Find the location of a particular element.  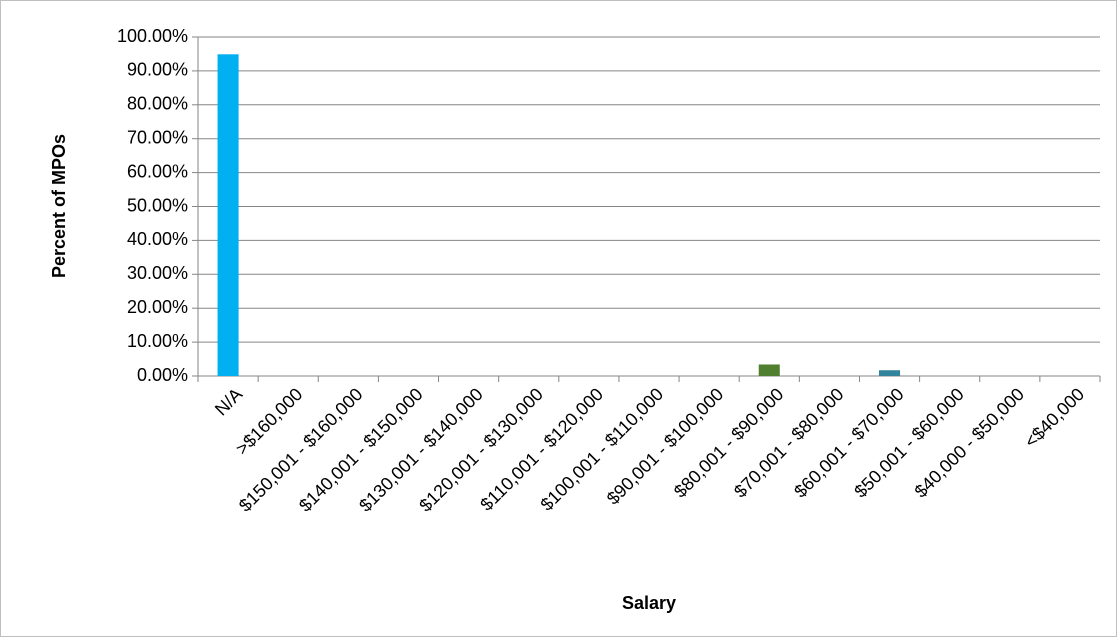

y-axis-title: Percent of MPOs is located at coordinates (59, 206).